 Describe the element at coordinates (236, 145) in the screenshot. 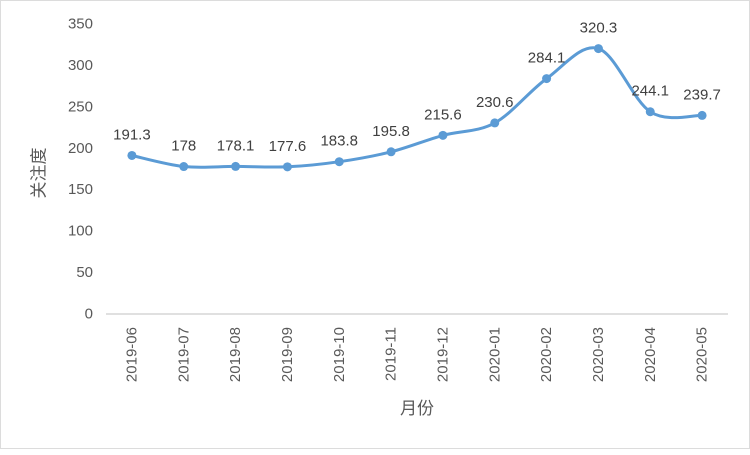

I see `data-point-label: 178.1` at that location.